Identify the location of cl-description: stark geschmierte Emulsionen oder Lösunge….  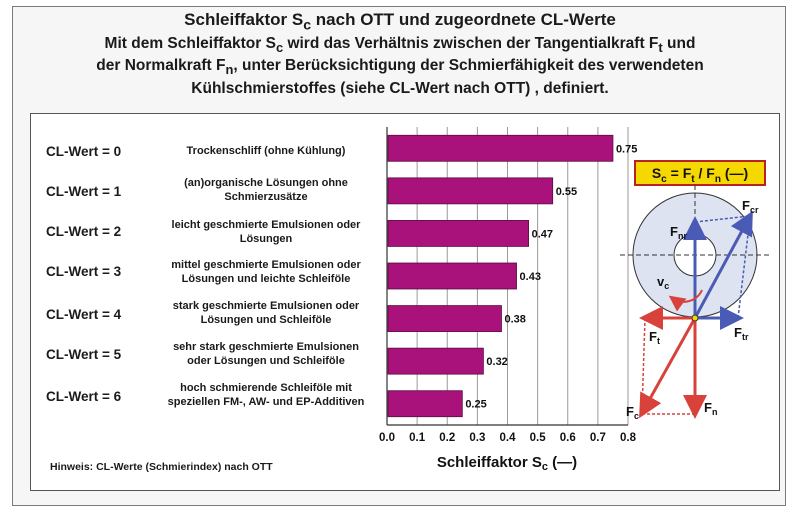
(266, 313).